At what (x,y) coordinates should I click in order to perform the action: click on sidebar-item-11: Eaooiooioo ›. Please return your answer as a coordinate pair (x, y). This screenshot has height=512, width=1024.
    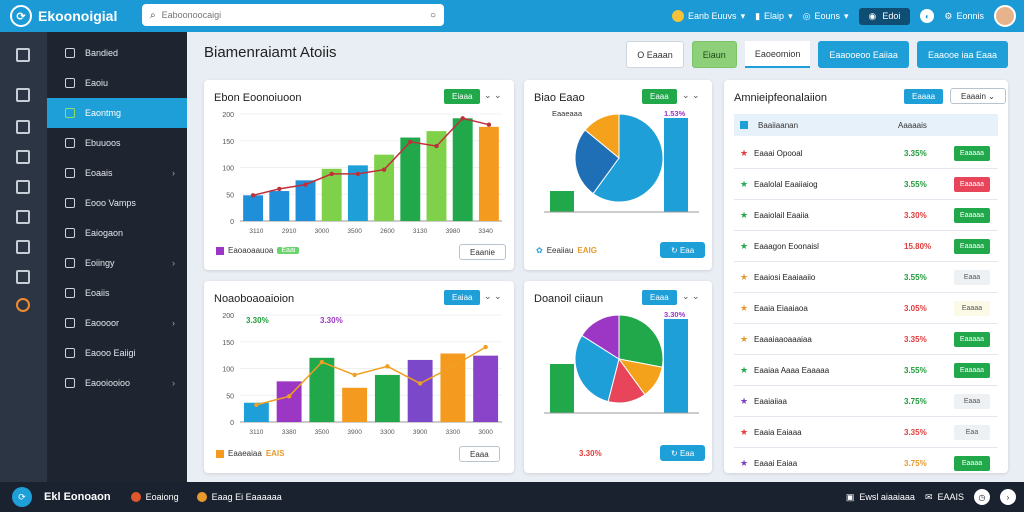
    Looking at the image, I should click on (117, 383).